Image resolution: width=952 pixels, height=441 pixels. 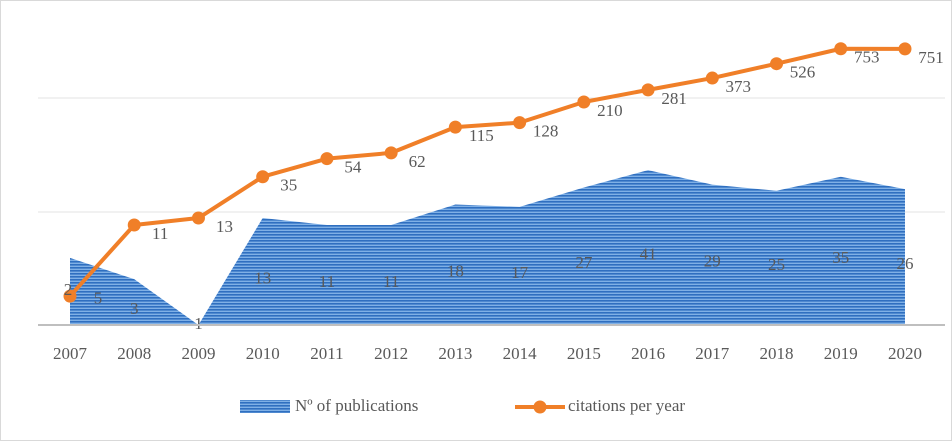 What do you see at coordinates (455, 271) in the screenshot?
I see `area-data-label: 18` at bounding box center [455, 271].